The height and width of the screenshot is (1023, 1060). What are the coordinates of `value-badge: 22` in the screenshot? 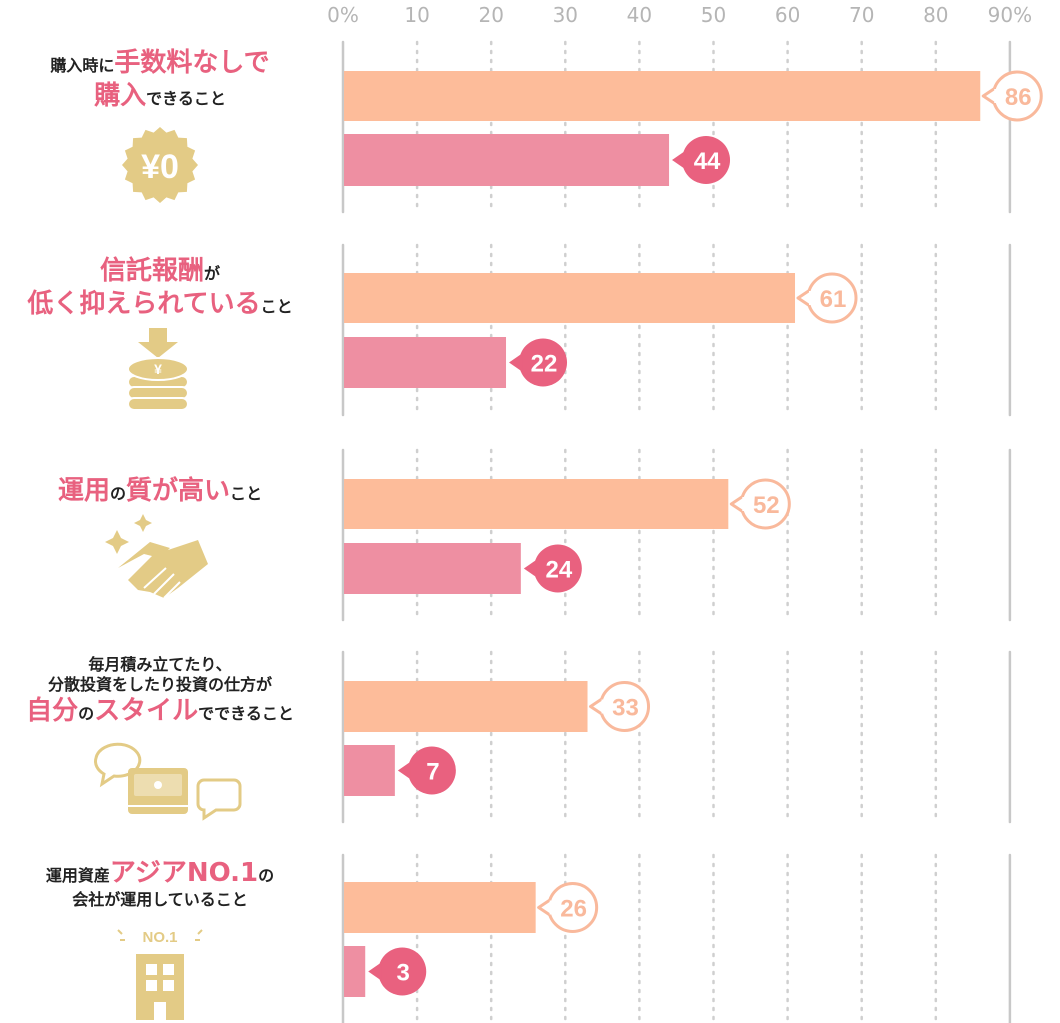 It's located at (538, 362).